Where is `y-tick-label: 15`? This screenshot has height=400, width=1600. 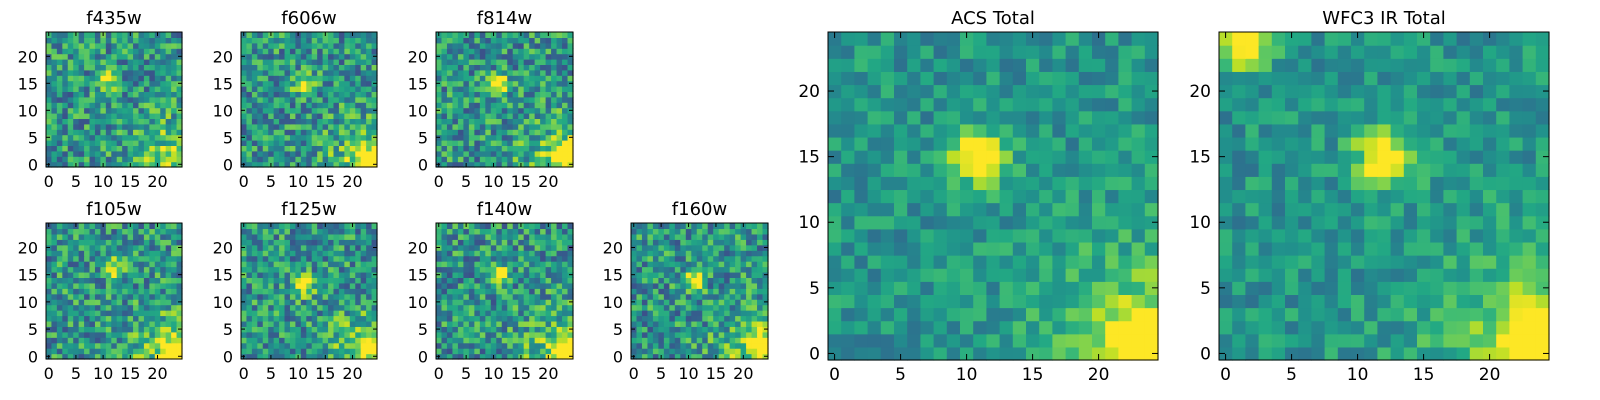 y-tick-label: 15 is located at coordinates (28, 275).